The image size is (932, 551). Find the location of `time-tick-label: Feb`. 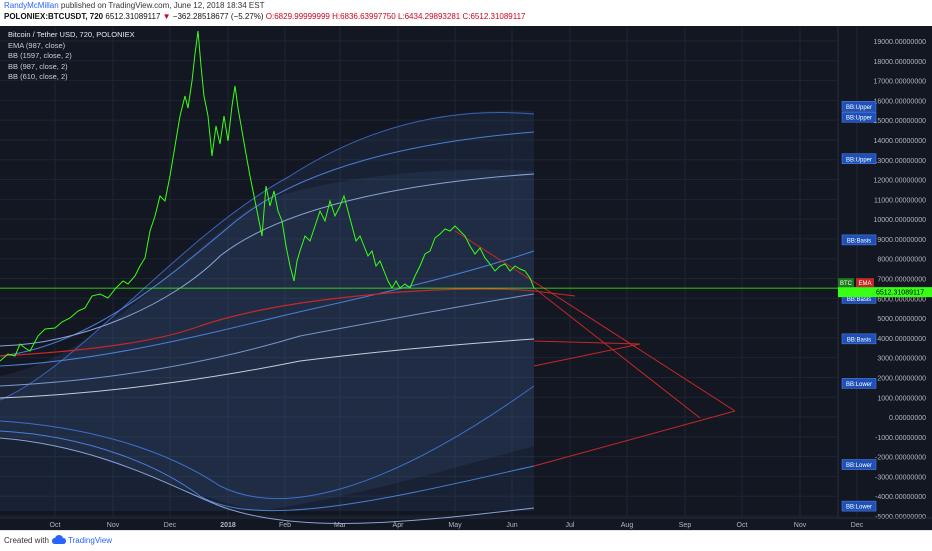

time-tick-label: Feb is located at coordinates (285, 525).